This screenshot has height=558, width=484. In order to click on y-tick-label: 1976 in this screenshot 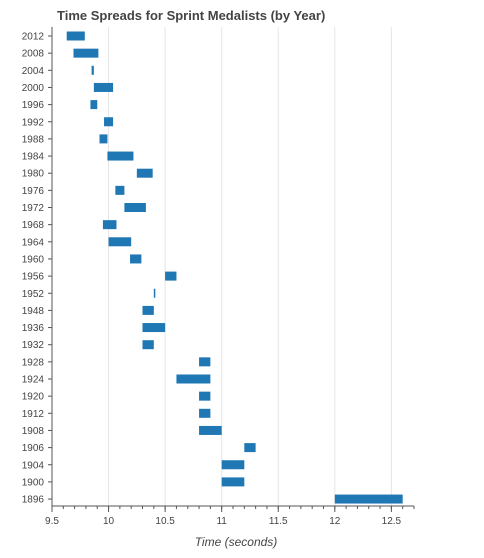, I will do `click(33, 191)`.